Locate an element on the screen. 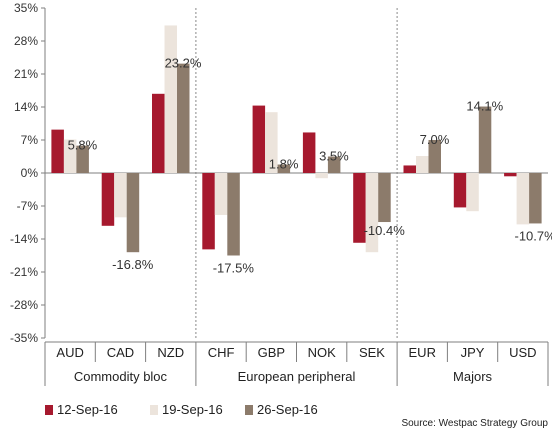  chart-legend: 12-Sep-16 19-Sep-16 26-Sep-16 is located at coordinates (181, 409).